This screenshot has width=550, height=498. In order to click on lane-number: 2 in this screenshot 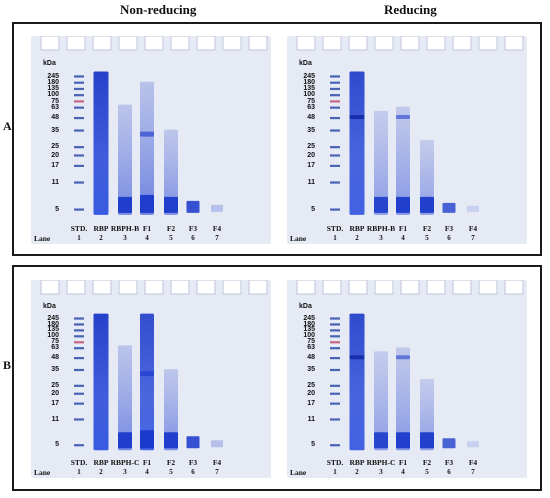, I will do `click(357, 238)`.